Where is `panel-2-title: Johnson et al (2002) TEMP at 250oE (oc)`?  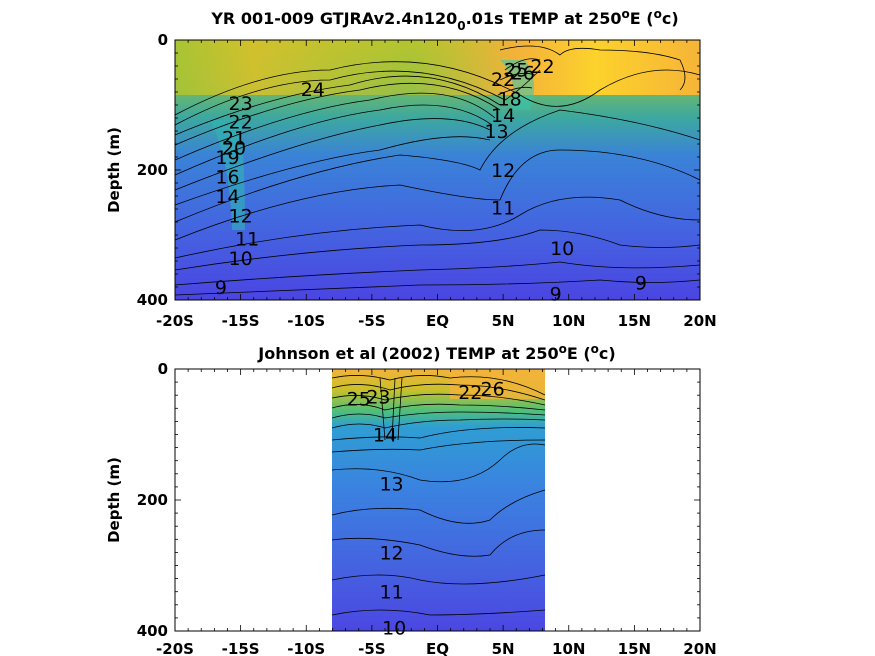
panel-2-title: Johnson et al (2002) TEMP at 250oE (oc) is located at coordinates (436, 352).